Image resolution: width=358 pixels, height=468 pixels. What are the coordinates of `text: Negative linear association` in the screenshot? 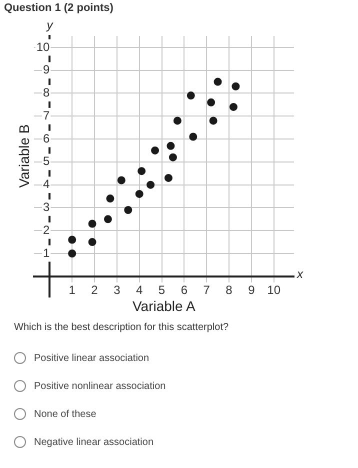 It's located at (94, 442).